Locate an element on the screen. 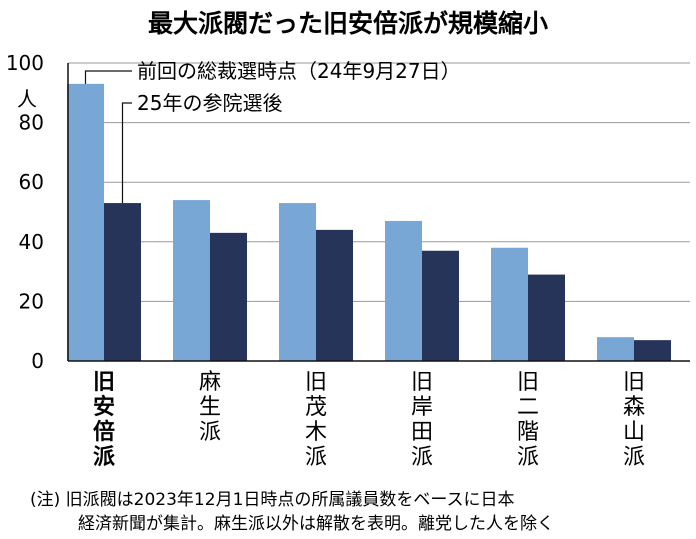  legend-series2: 25年の参院選後 is located at coordinates (209, 103).